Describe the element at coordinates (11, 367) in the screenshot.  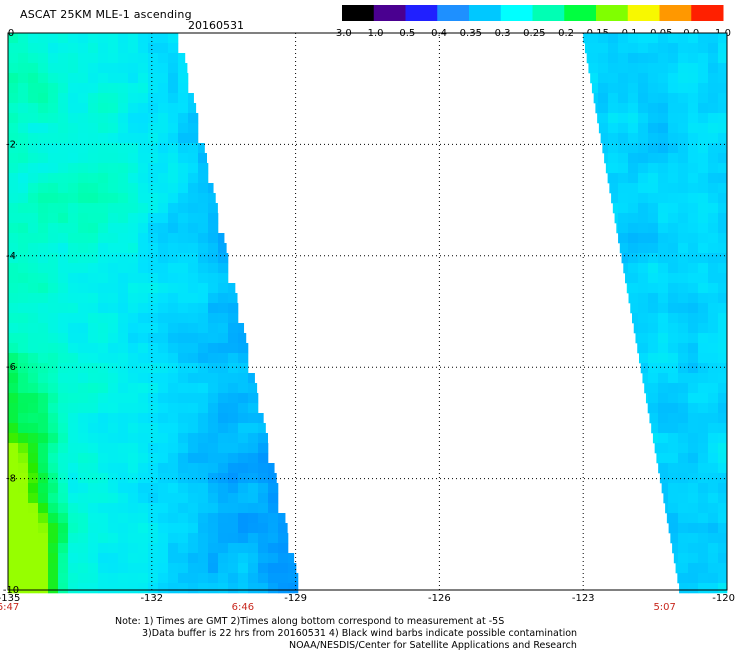
I see `y-tick-label: -6` at that location.